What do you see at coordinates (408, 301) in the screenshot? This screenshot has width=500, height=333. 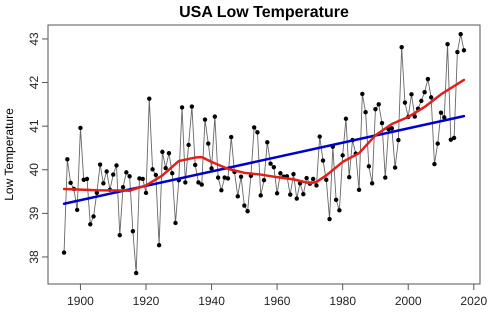 I see `x-tick-label: 2000` at bounding box center [408, 301].